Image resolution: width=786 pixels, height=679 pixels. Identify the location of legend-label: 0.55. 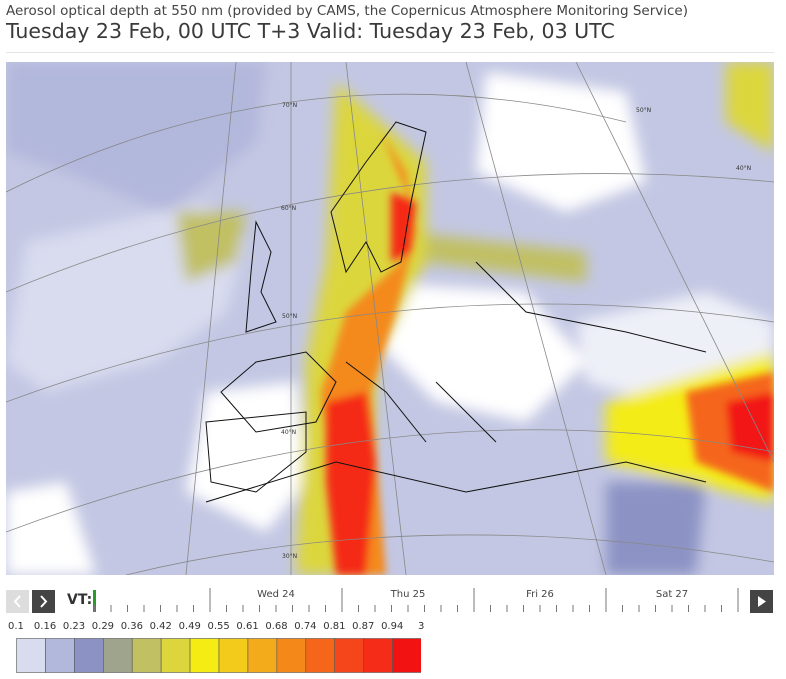
(218, 626).